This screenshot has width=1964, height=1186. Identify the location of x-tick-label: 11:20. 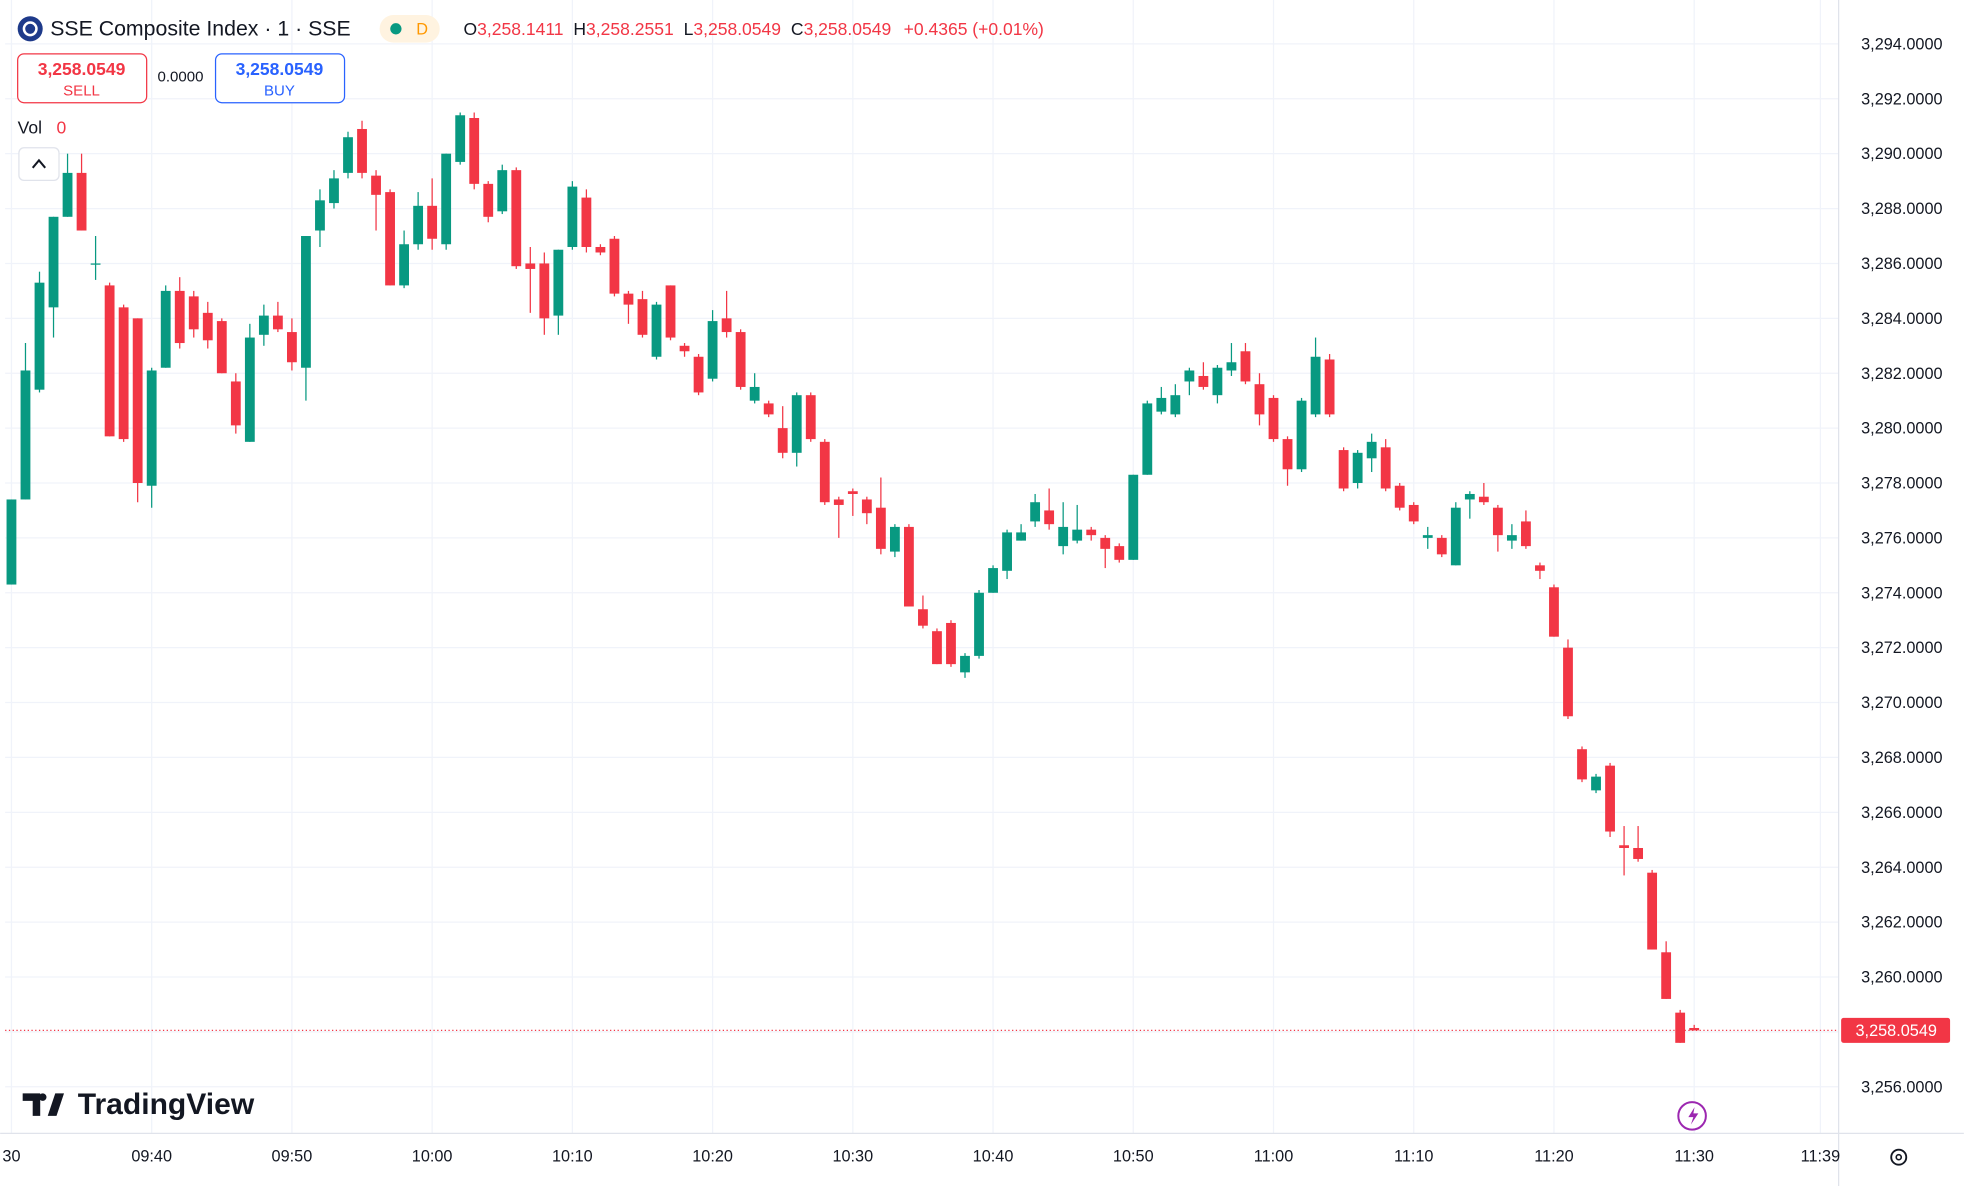
(1554, 1156).